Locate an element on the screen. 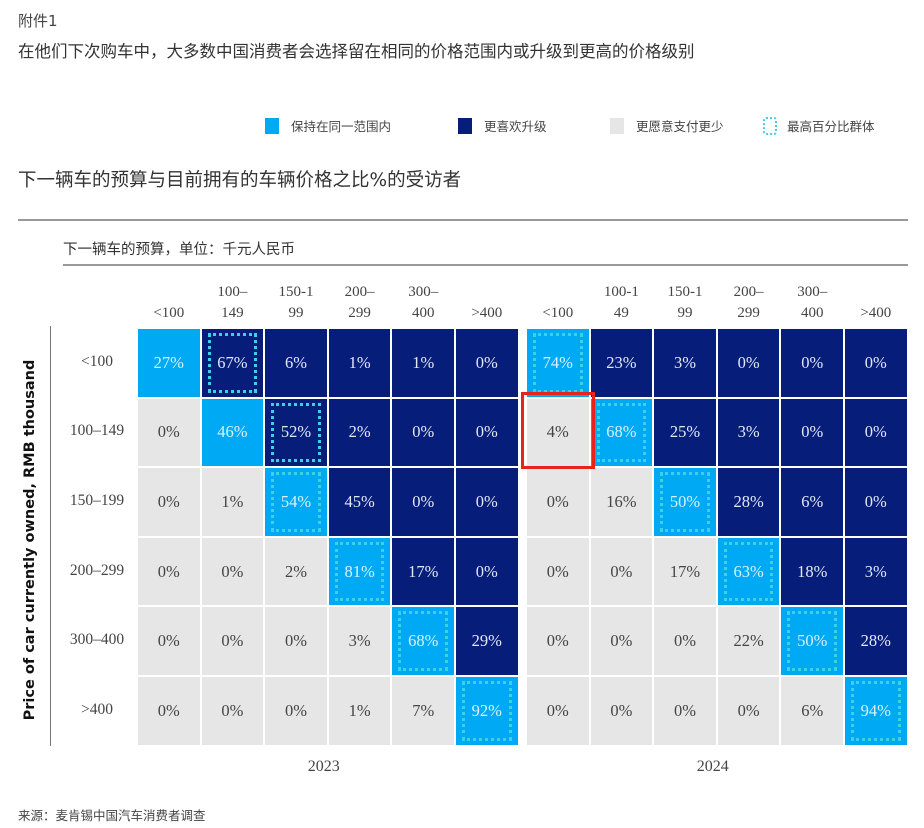 The height and width of the screenshot is (828, 924). legend-item-same: 保持在同一范围内 is located at coordinates (328, 125).